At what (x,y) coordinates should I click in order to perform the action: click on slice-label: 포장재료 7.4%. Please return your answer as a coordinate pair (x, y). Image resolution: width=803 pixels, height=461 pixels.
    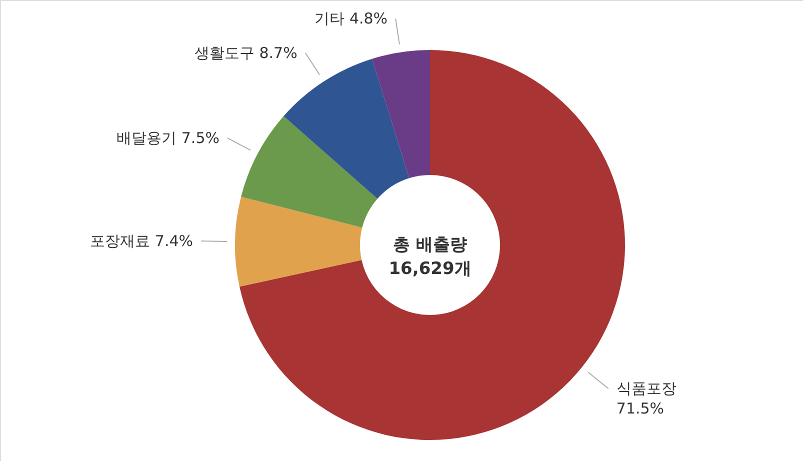
    Looking at the image, I should click on (142, 241).